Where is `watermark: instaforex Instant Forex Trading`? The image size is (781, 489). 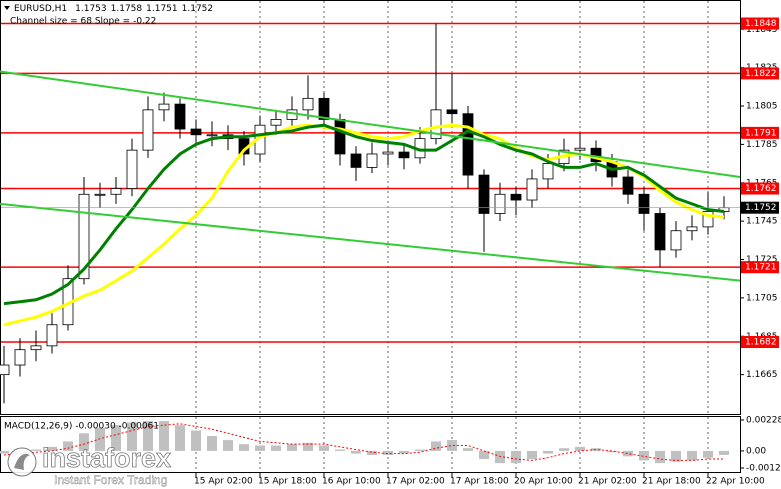 watermark: instaforex Instant Forex Trading is located at coordinates (89, 465).